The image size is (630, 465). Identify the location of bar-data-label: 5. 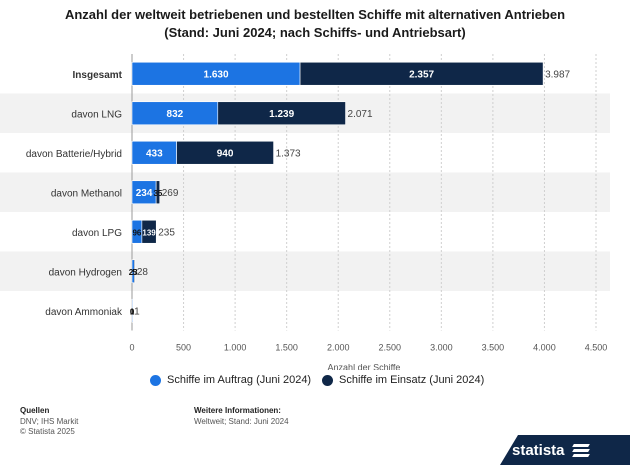
(134, 272).